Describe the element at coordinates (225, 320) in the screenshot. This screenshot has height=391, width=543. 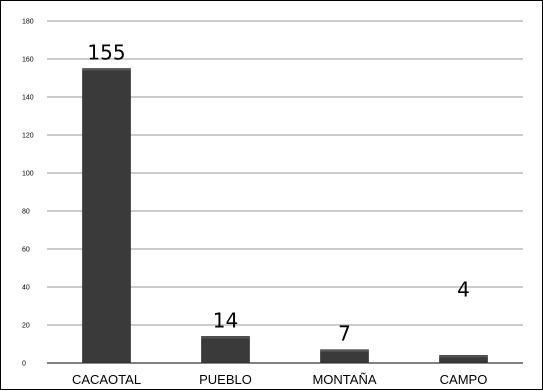
I see `data-label: 14` at that location.